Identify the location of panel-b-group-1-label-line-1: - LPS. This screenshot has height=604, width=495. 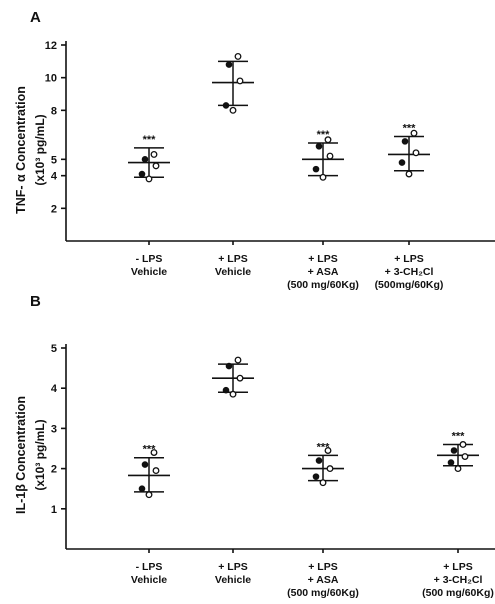
(149, 567).